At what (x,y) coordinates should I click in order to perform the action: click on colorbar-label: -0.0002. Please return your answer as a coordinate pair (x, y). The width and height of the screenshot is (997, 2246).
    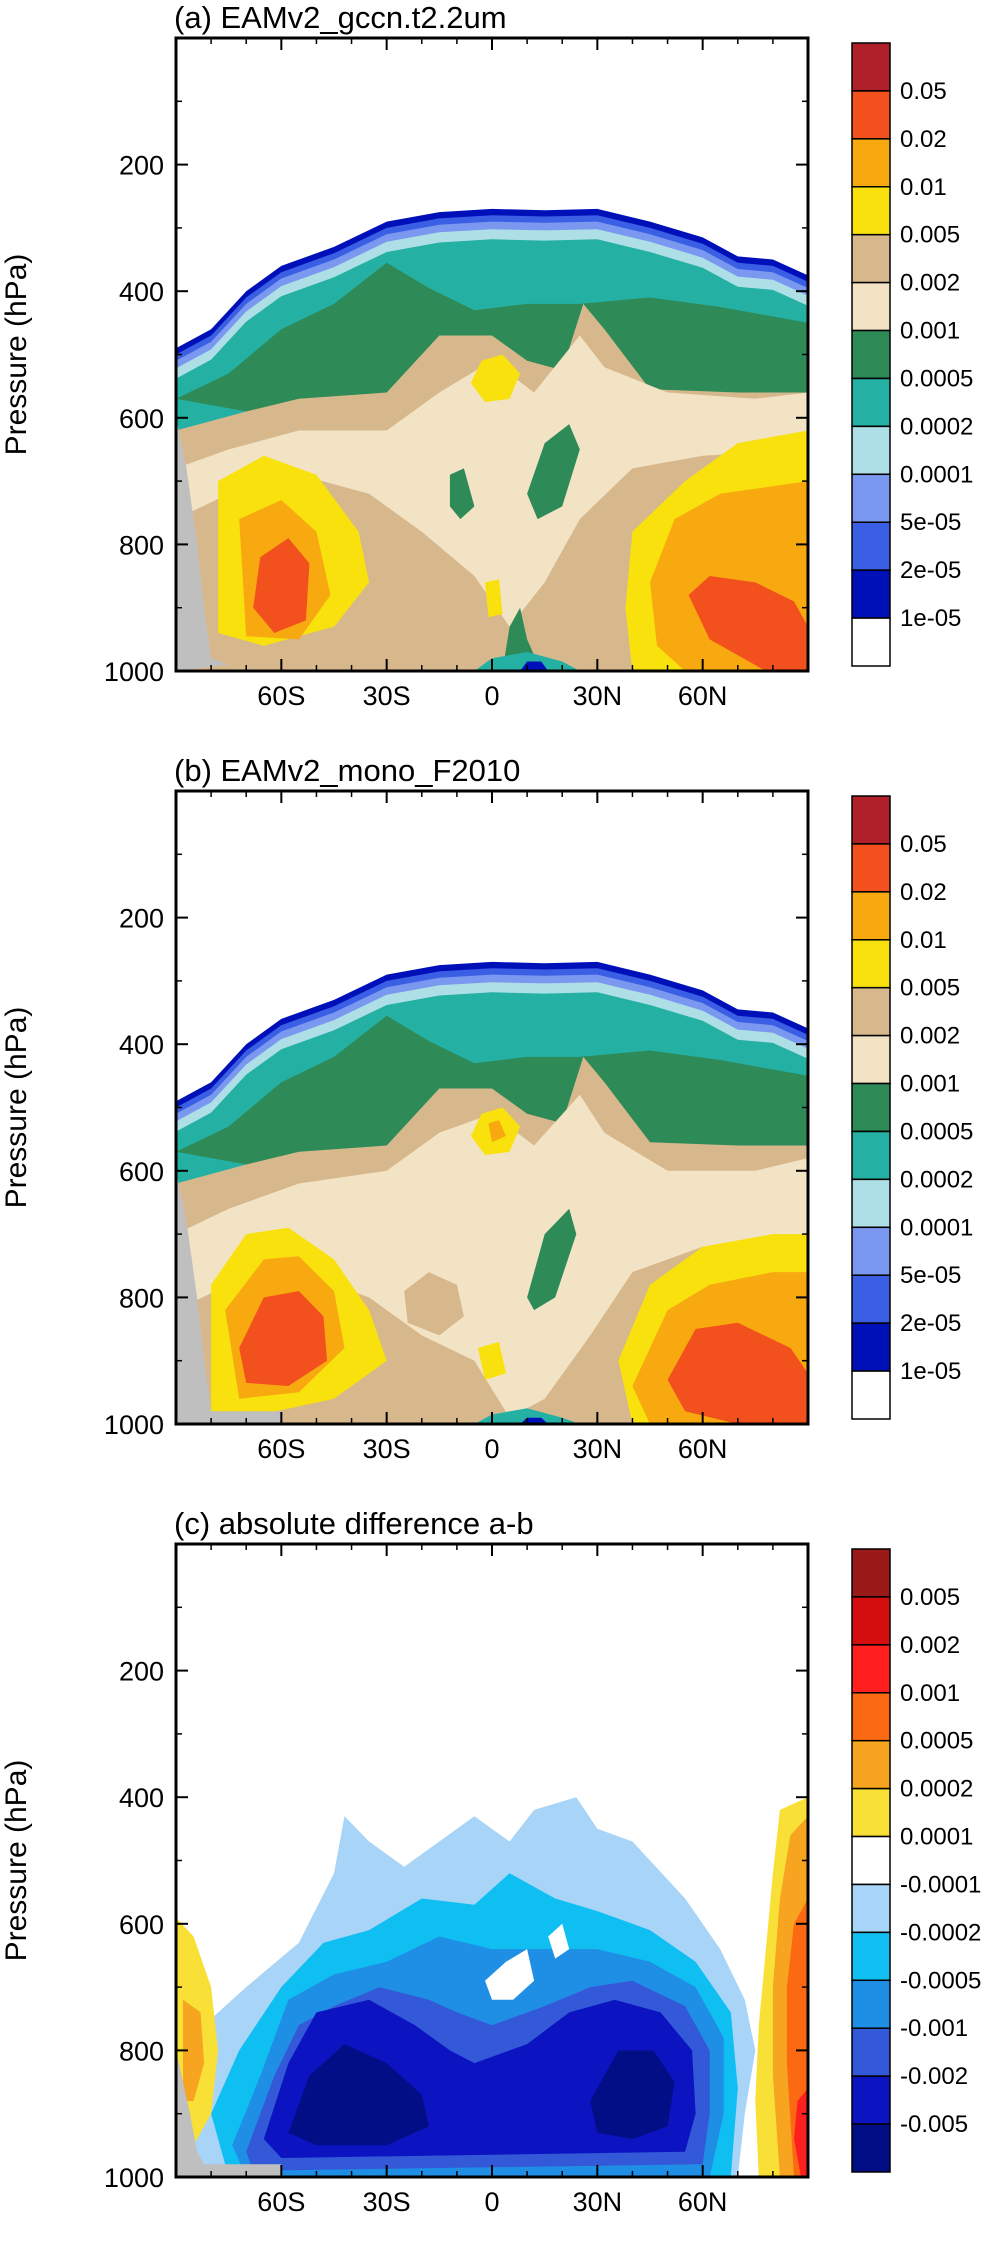
    Looking at the image, I should click on (940, 1932).